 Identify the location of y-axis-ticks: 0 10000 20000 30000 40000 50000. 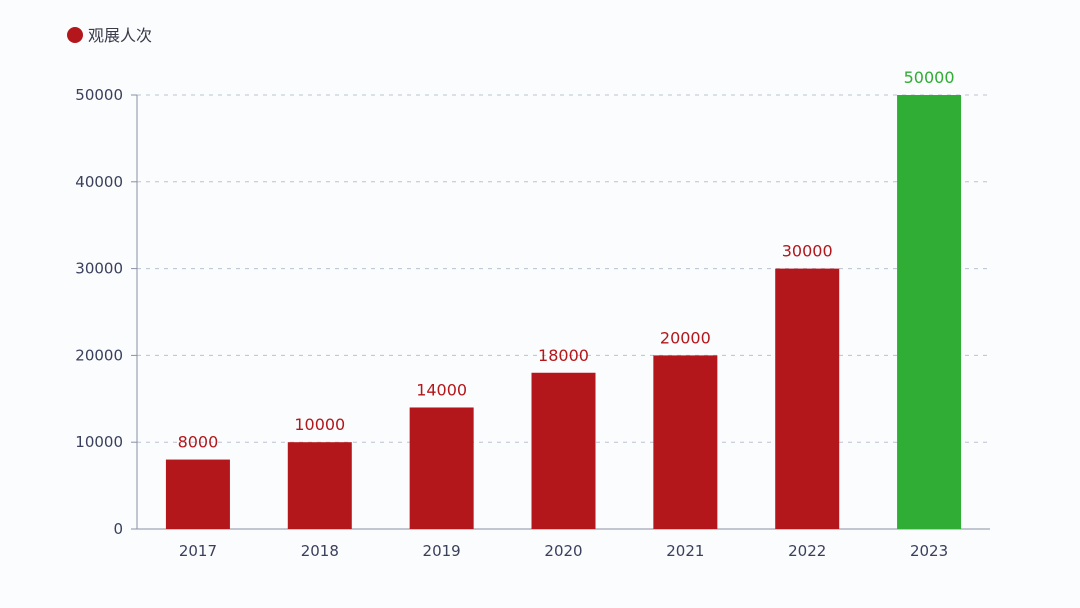
(106, 312).